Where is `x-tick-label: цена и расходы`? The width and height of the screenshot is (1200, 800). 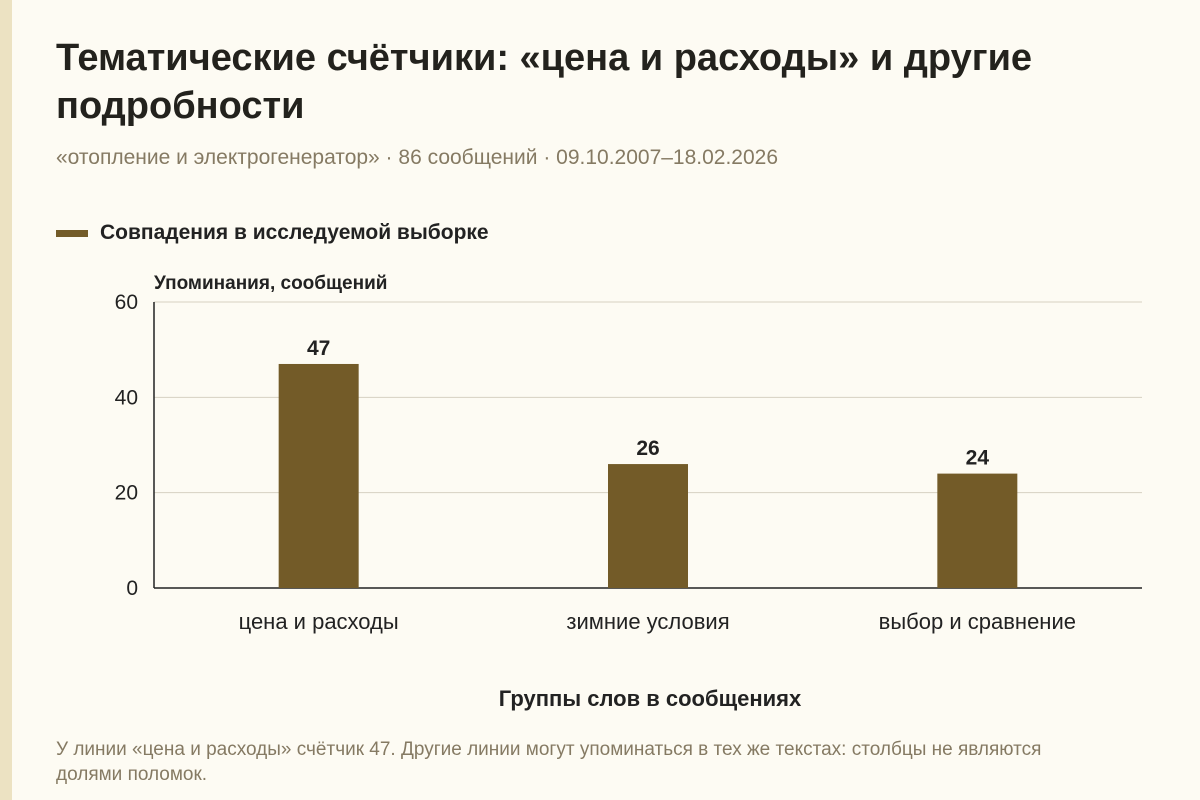 x-tick-label: цена и расходы is located at coordinates (319, 621).